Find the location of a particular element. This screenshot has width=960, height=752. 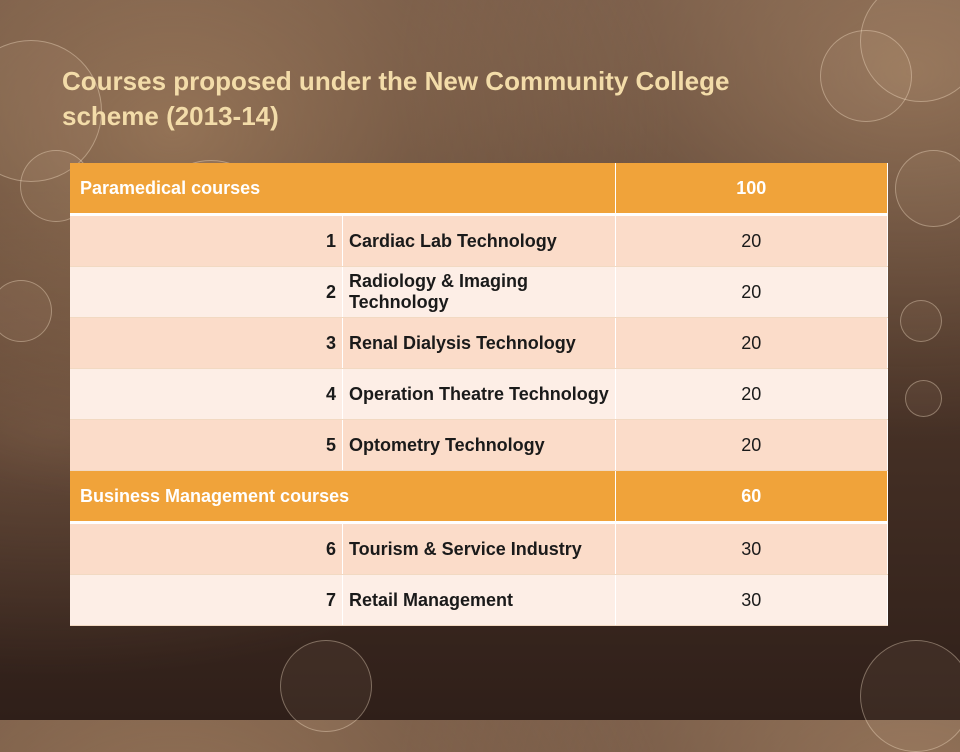

course-name: Retail Management is located at coordinates (479, 600).